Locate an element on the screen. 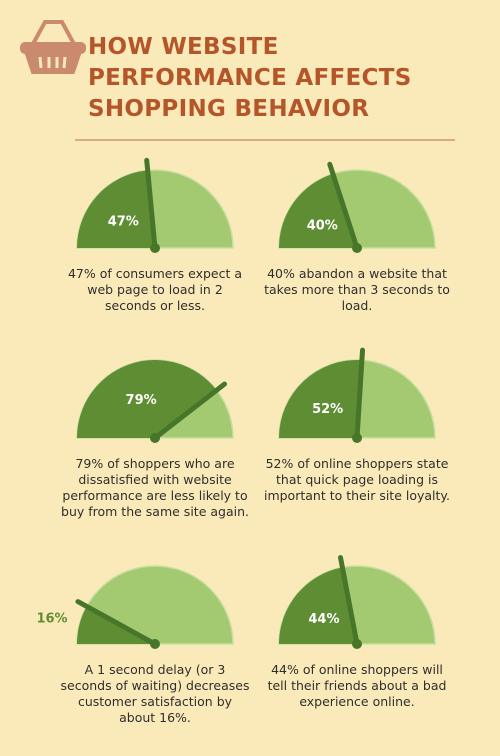 This screenshot has width=500, height=756. value-label: 47% is located at coordinates (123, 222).